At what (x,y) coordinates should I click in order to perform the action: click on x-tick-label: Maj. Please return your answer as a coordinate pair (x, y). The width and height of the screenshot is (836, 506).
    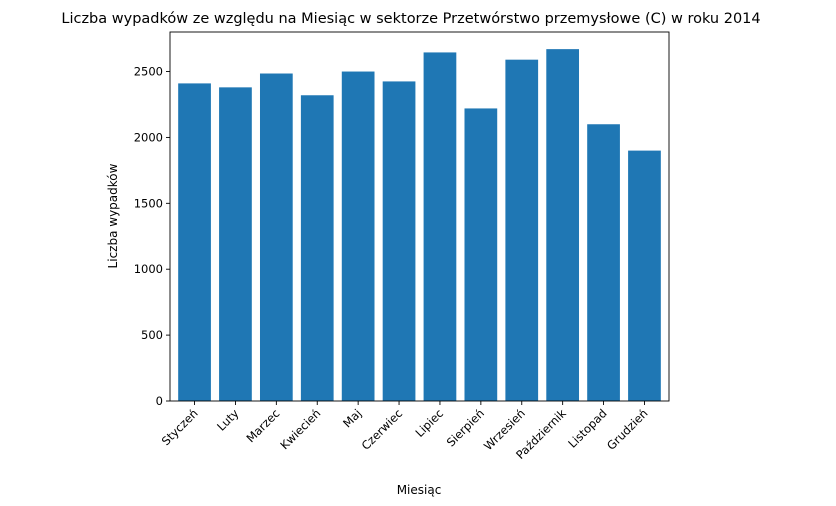
    Looking at the image, I should click on (352, 418).